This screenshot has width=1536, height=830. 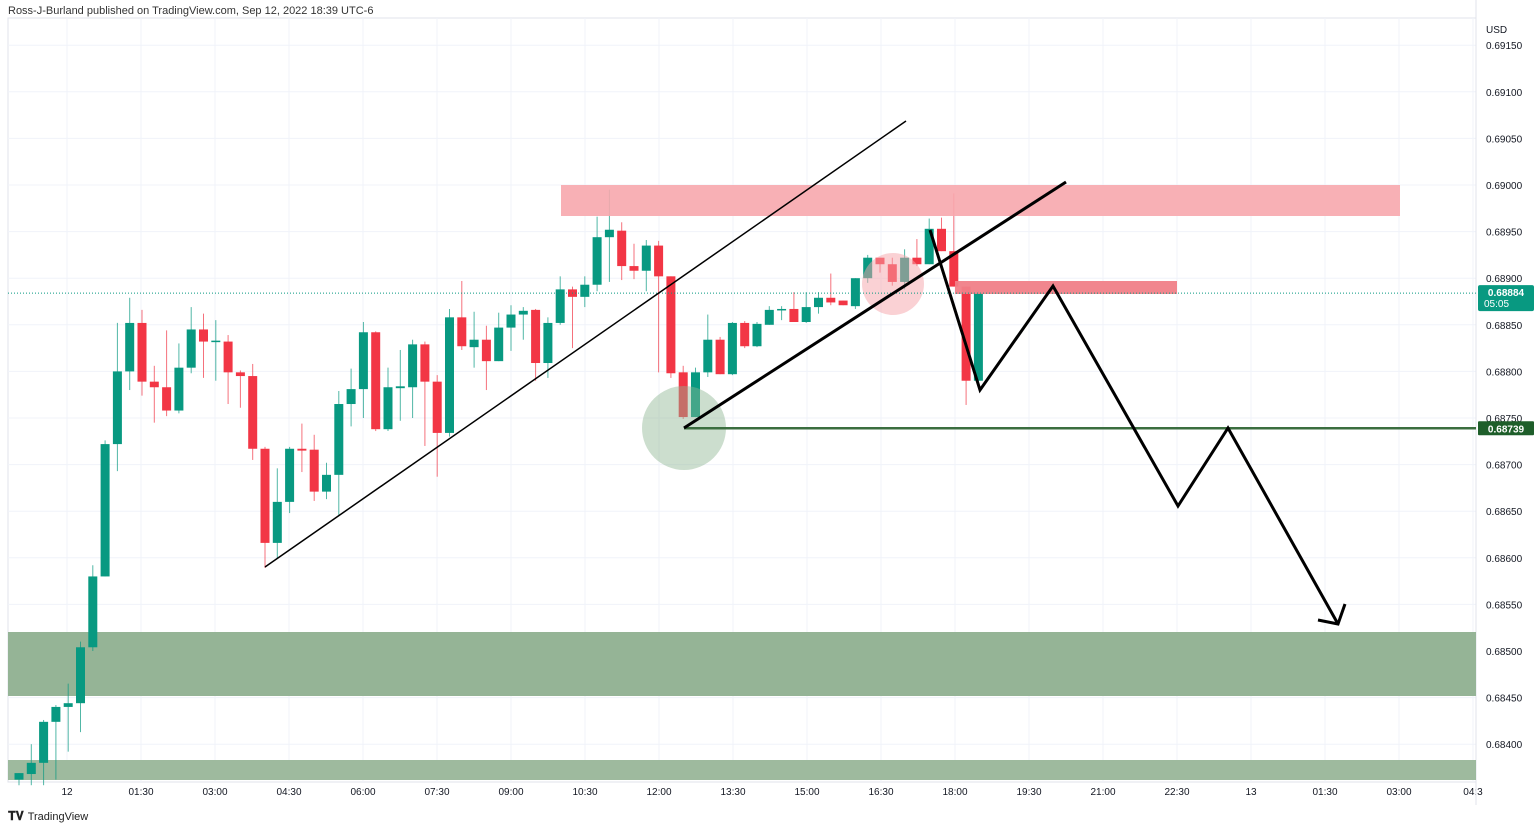 I want to click on y-tick-label: 0.68650, so click(x=1504, y=512).